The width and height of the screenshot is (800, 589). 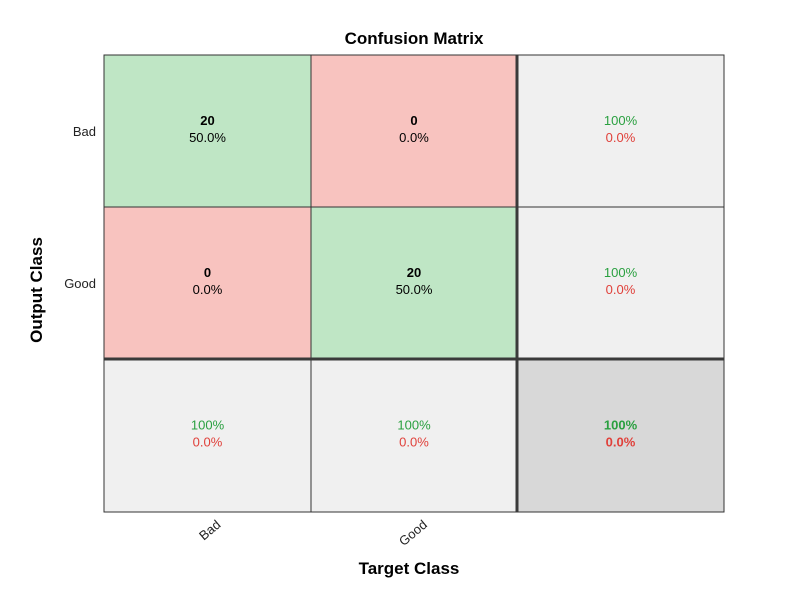 What do you see at coordinates (413, 533) in the screenshot?
I see `x-tick-label: Good` at bounding box center [413, 533].